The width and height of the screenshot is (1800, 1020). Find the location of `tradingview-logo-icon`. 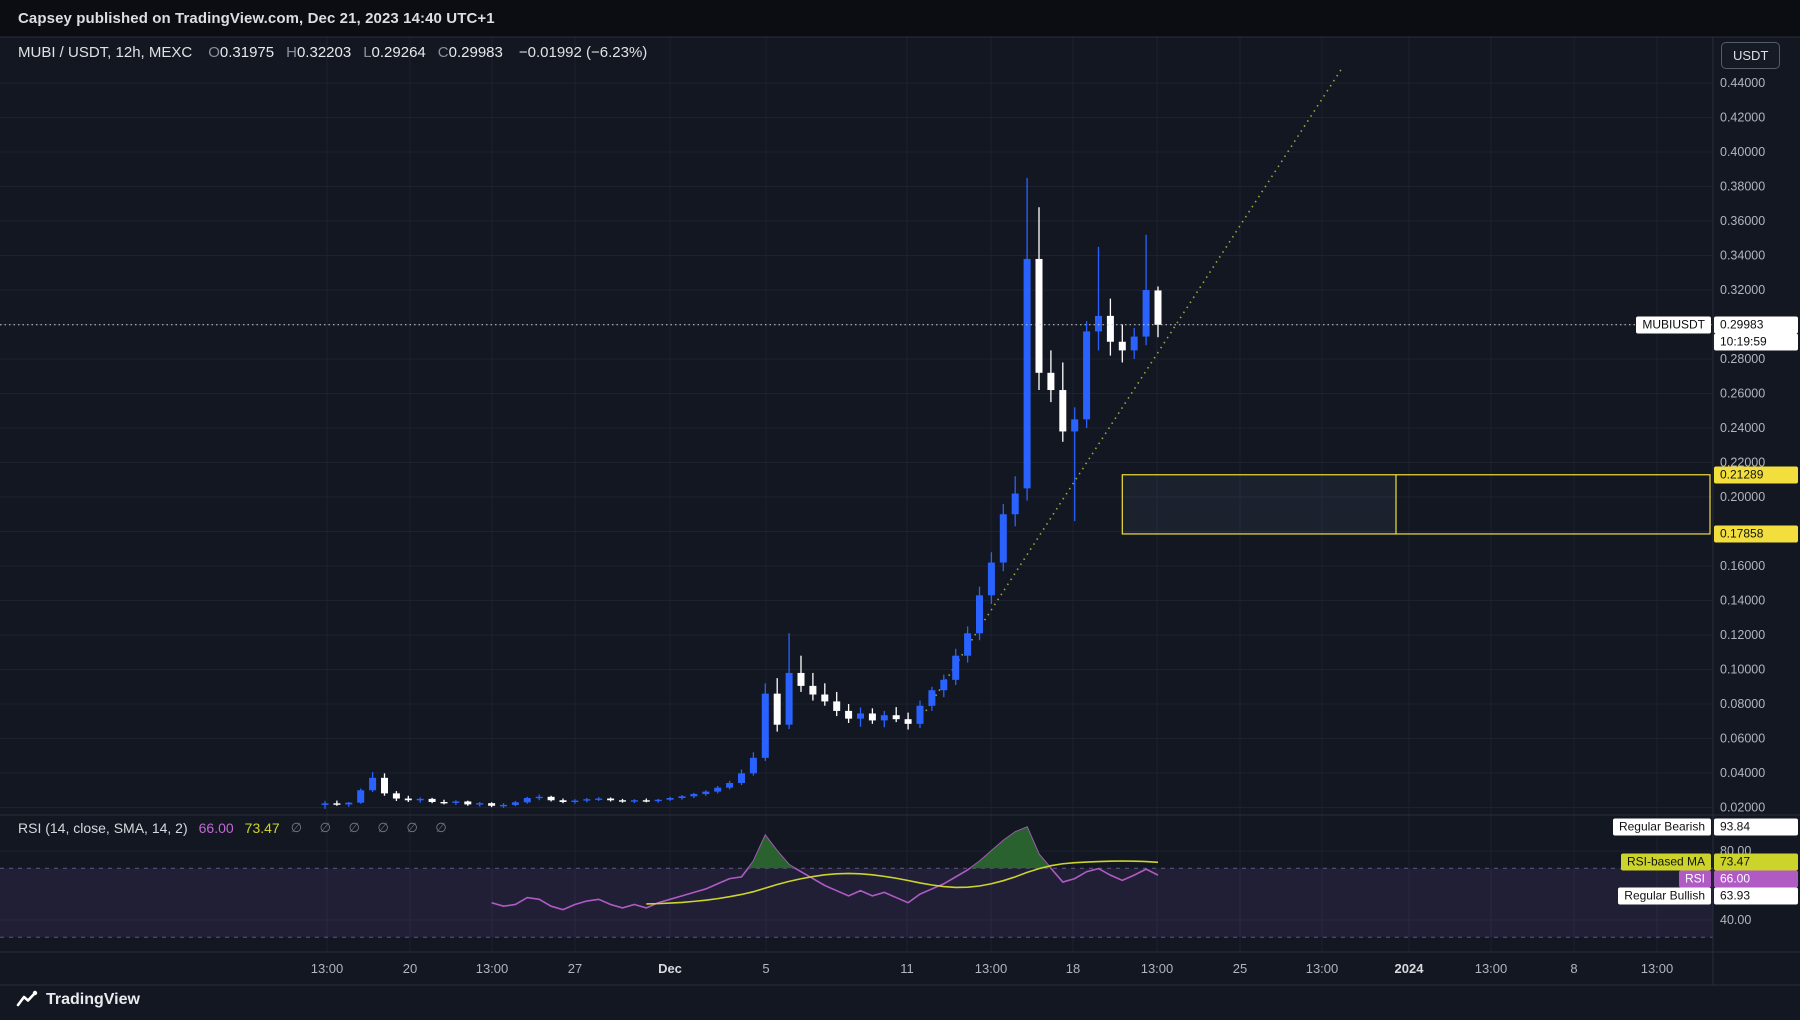

tradingview-logo-icon is located at coordinates (27, 998).